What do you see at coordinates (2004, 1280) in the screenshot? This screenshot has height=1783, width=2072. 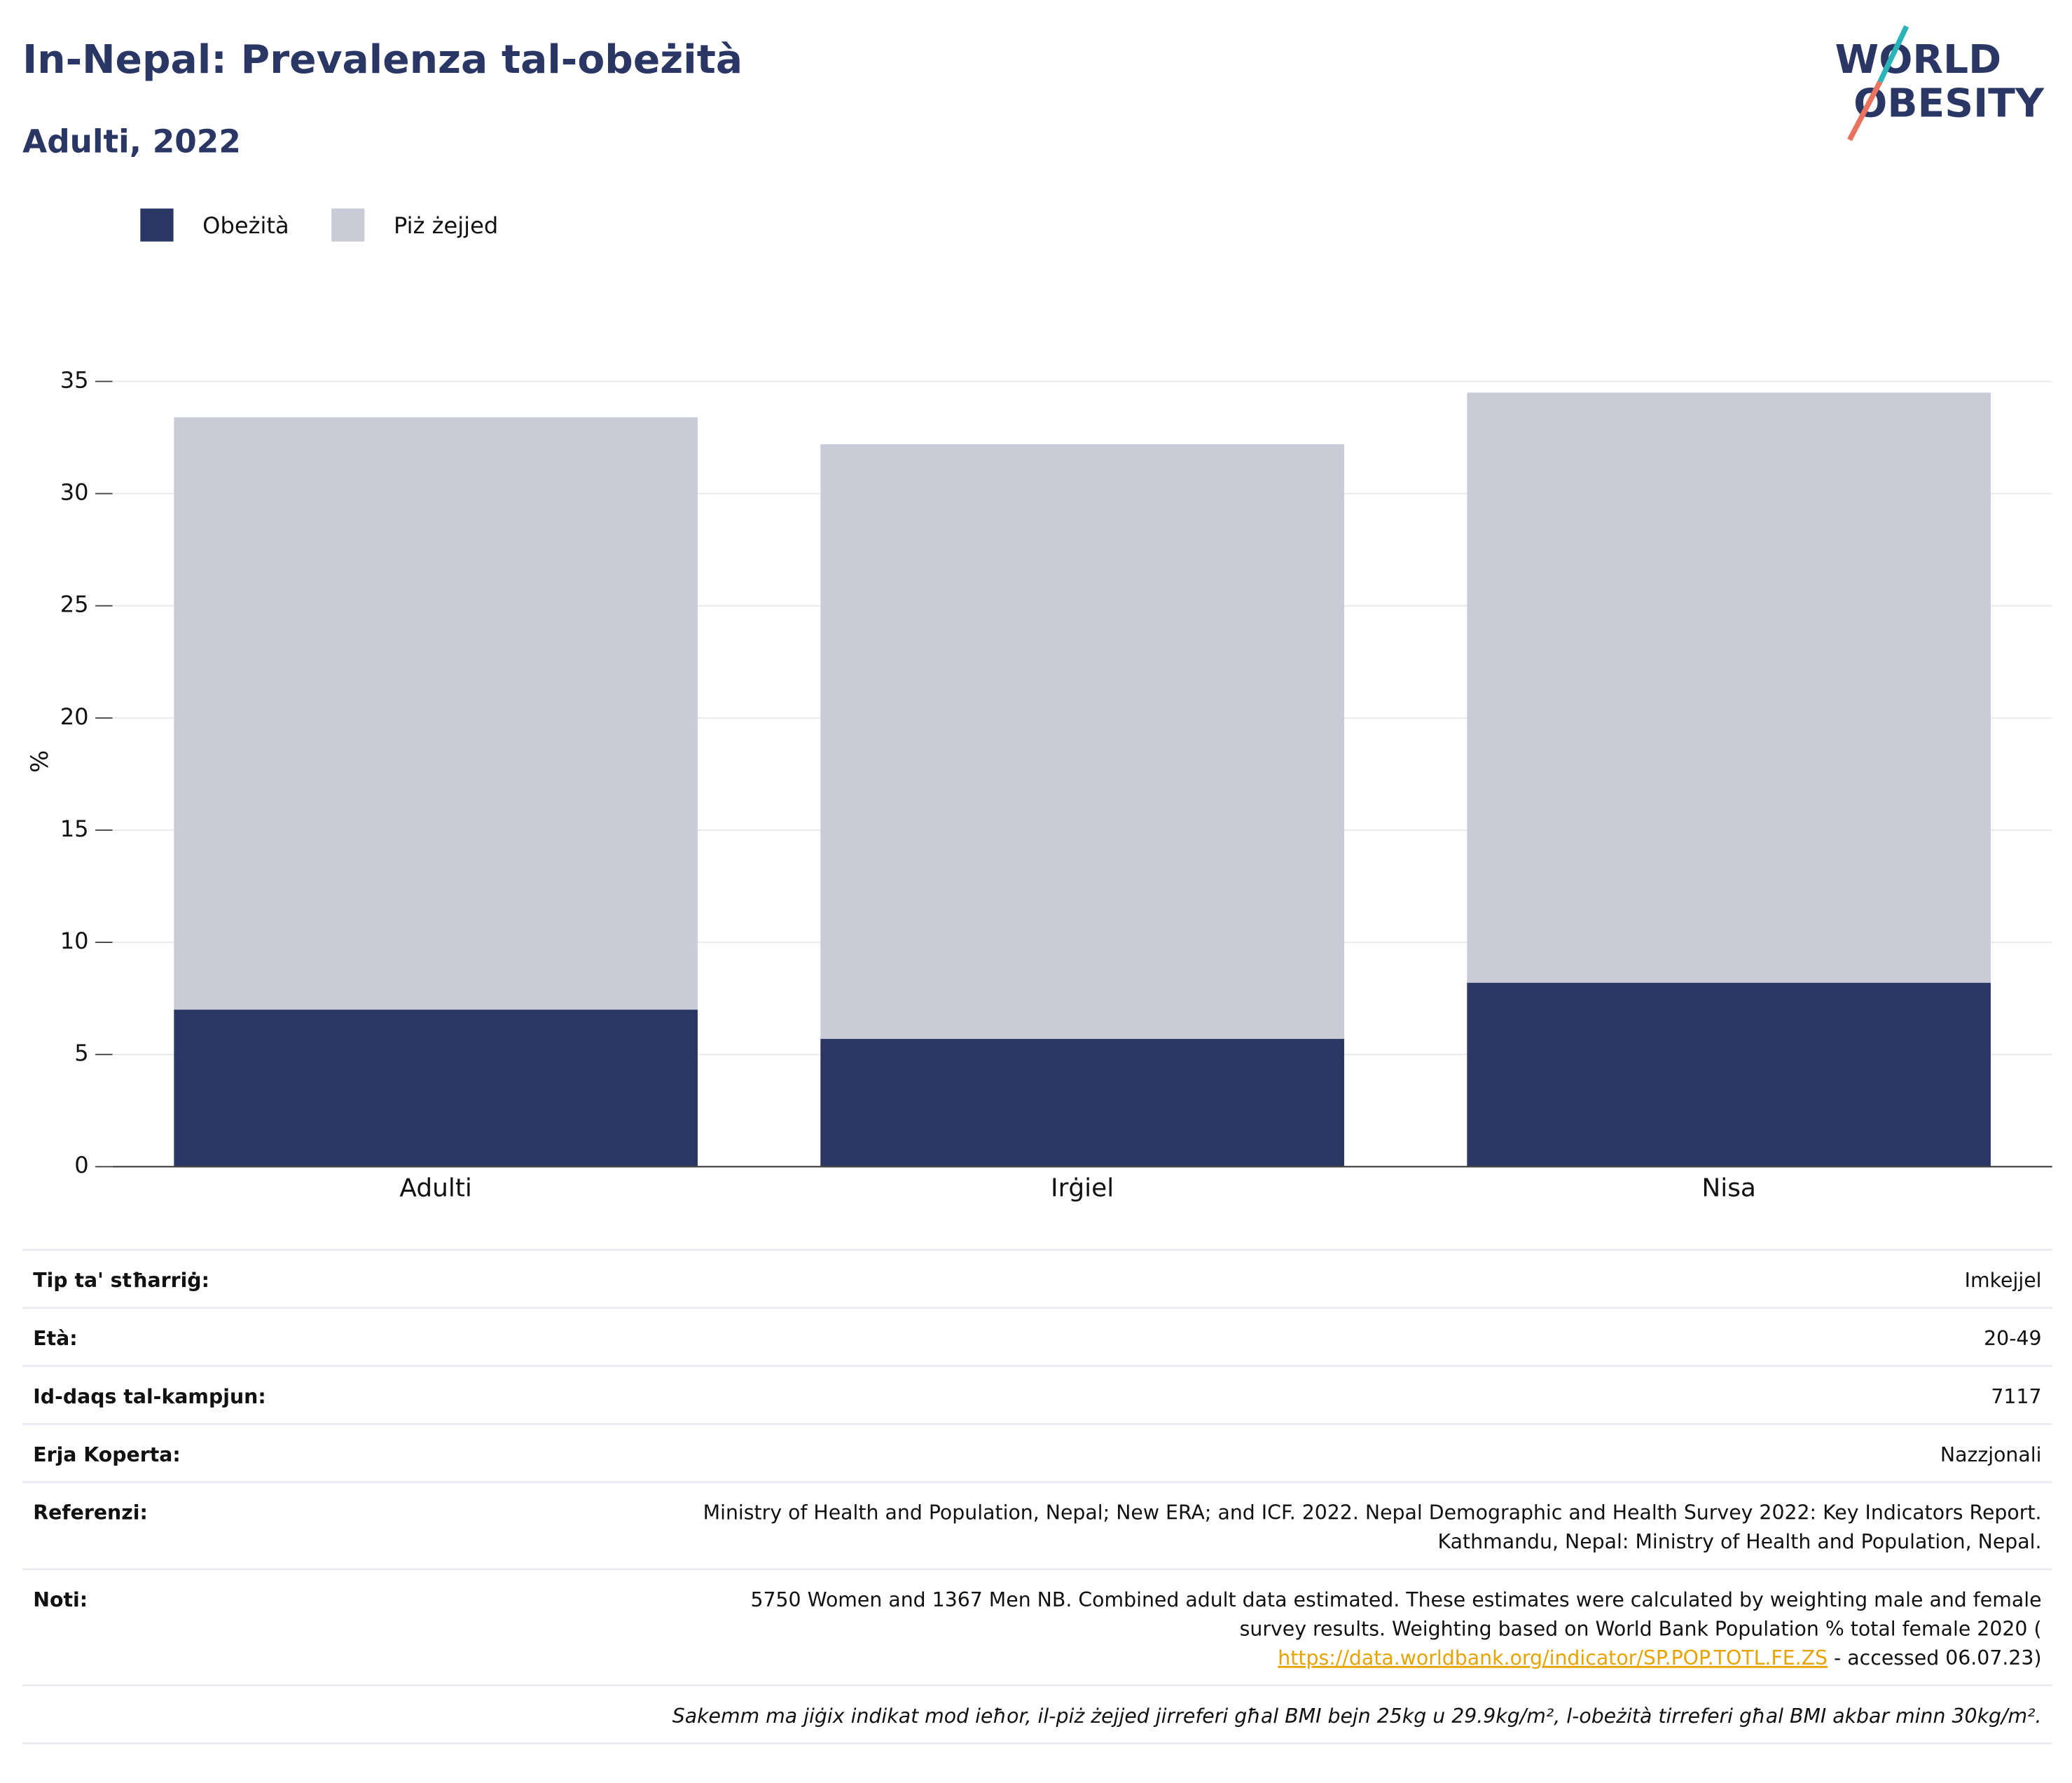 I see `row-value: Imkejjel` at bounding box center [2004, 1280].